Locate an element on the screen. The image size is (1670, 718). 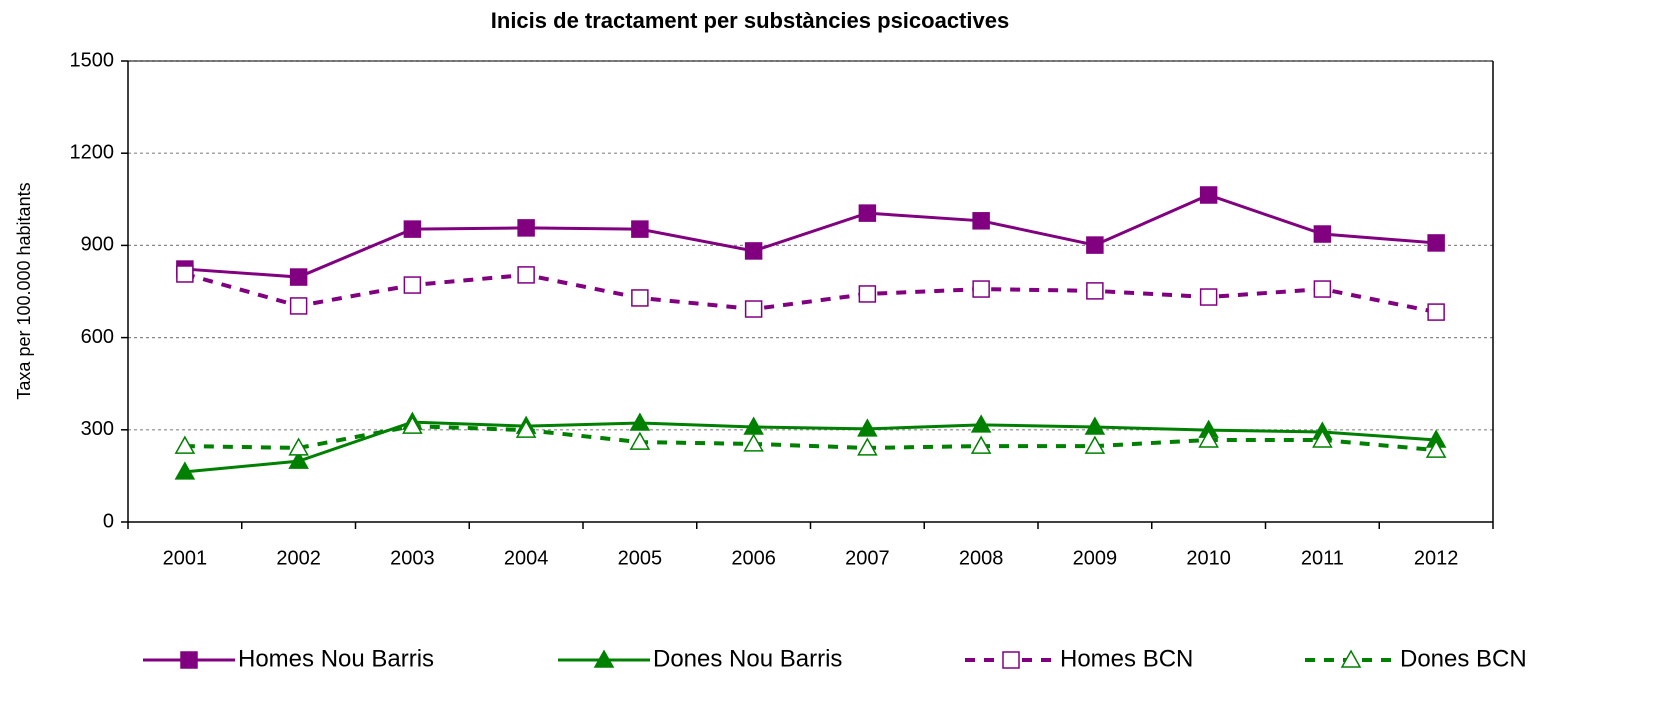
x-tick-label: 2007 is located at coordinates (867, 558).